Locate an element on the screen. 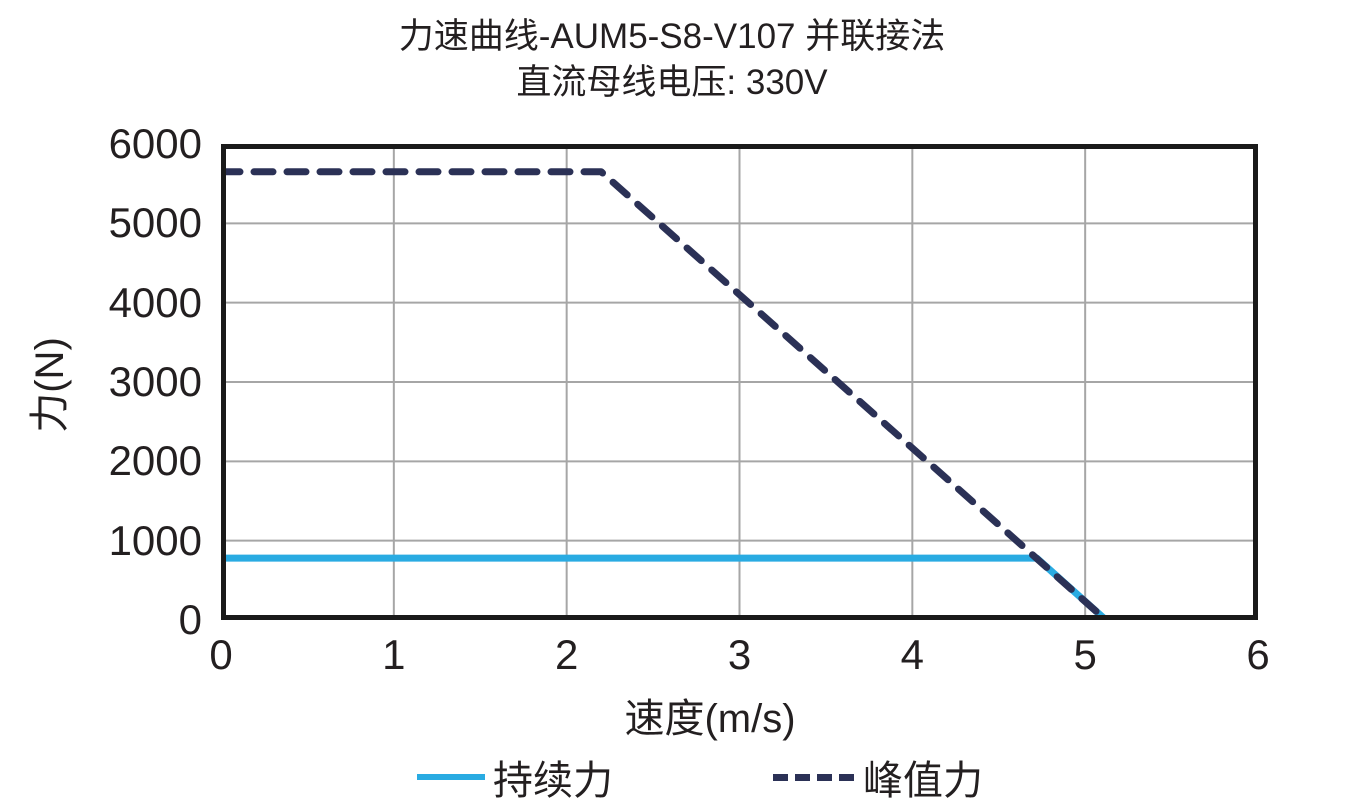 This screenshot has height=806, width=1346. x-tick-label: 3 is located at coordinates (739, 654).